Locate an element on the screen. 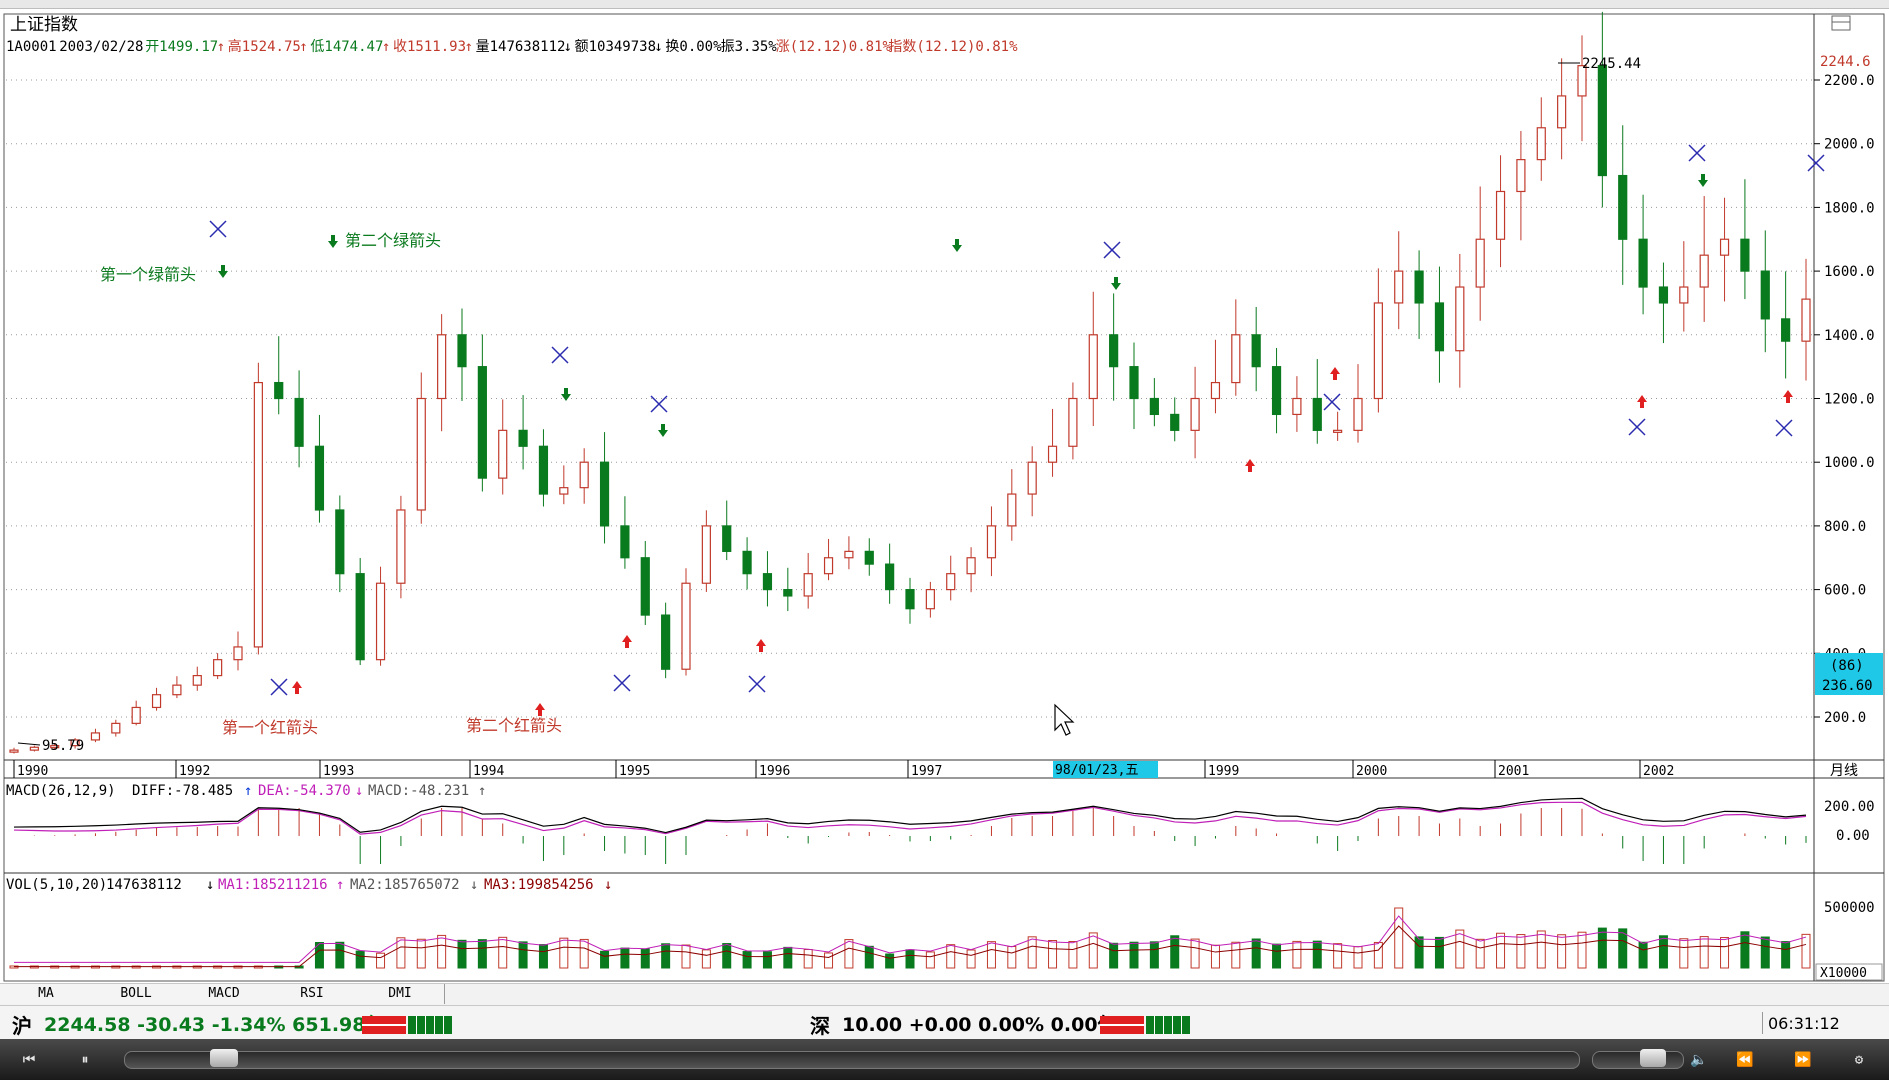 This screenshot has height=1080, width=1889. clock: 06:31:12 is located at coordinates (1804, 1023).